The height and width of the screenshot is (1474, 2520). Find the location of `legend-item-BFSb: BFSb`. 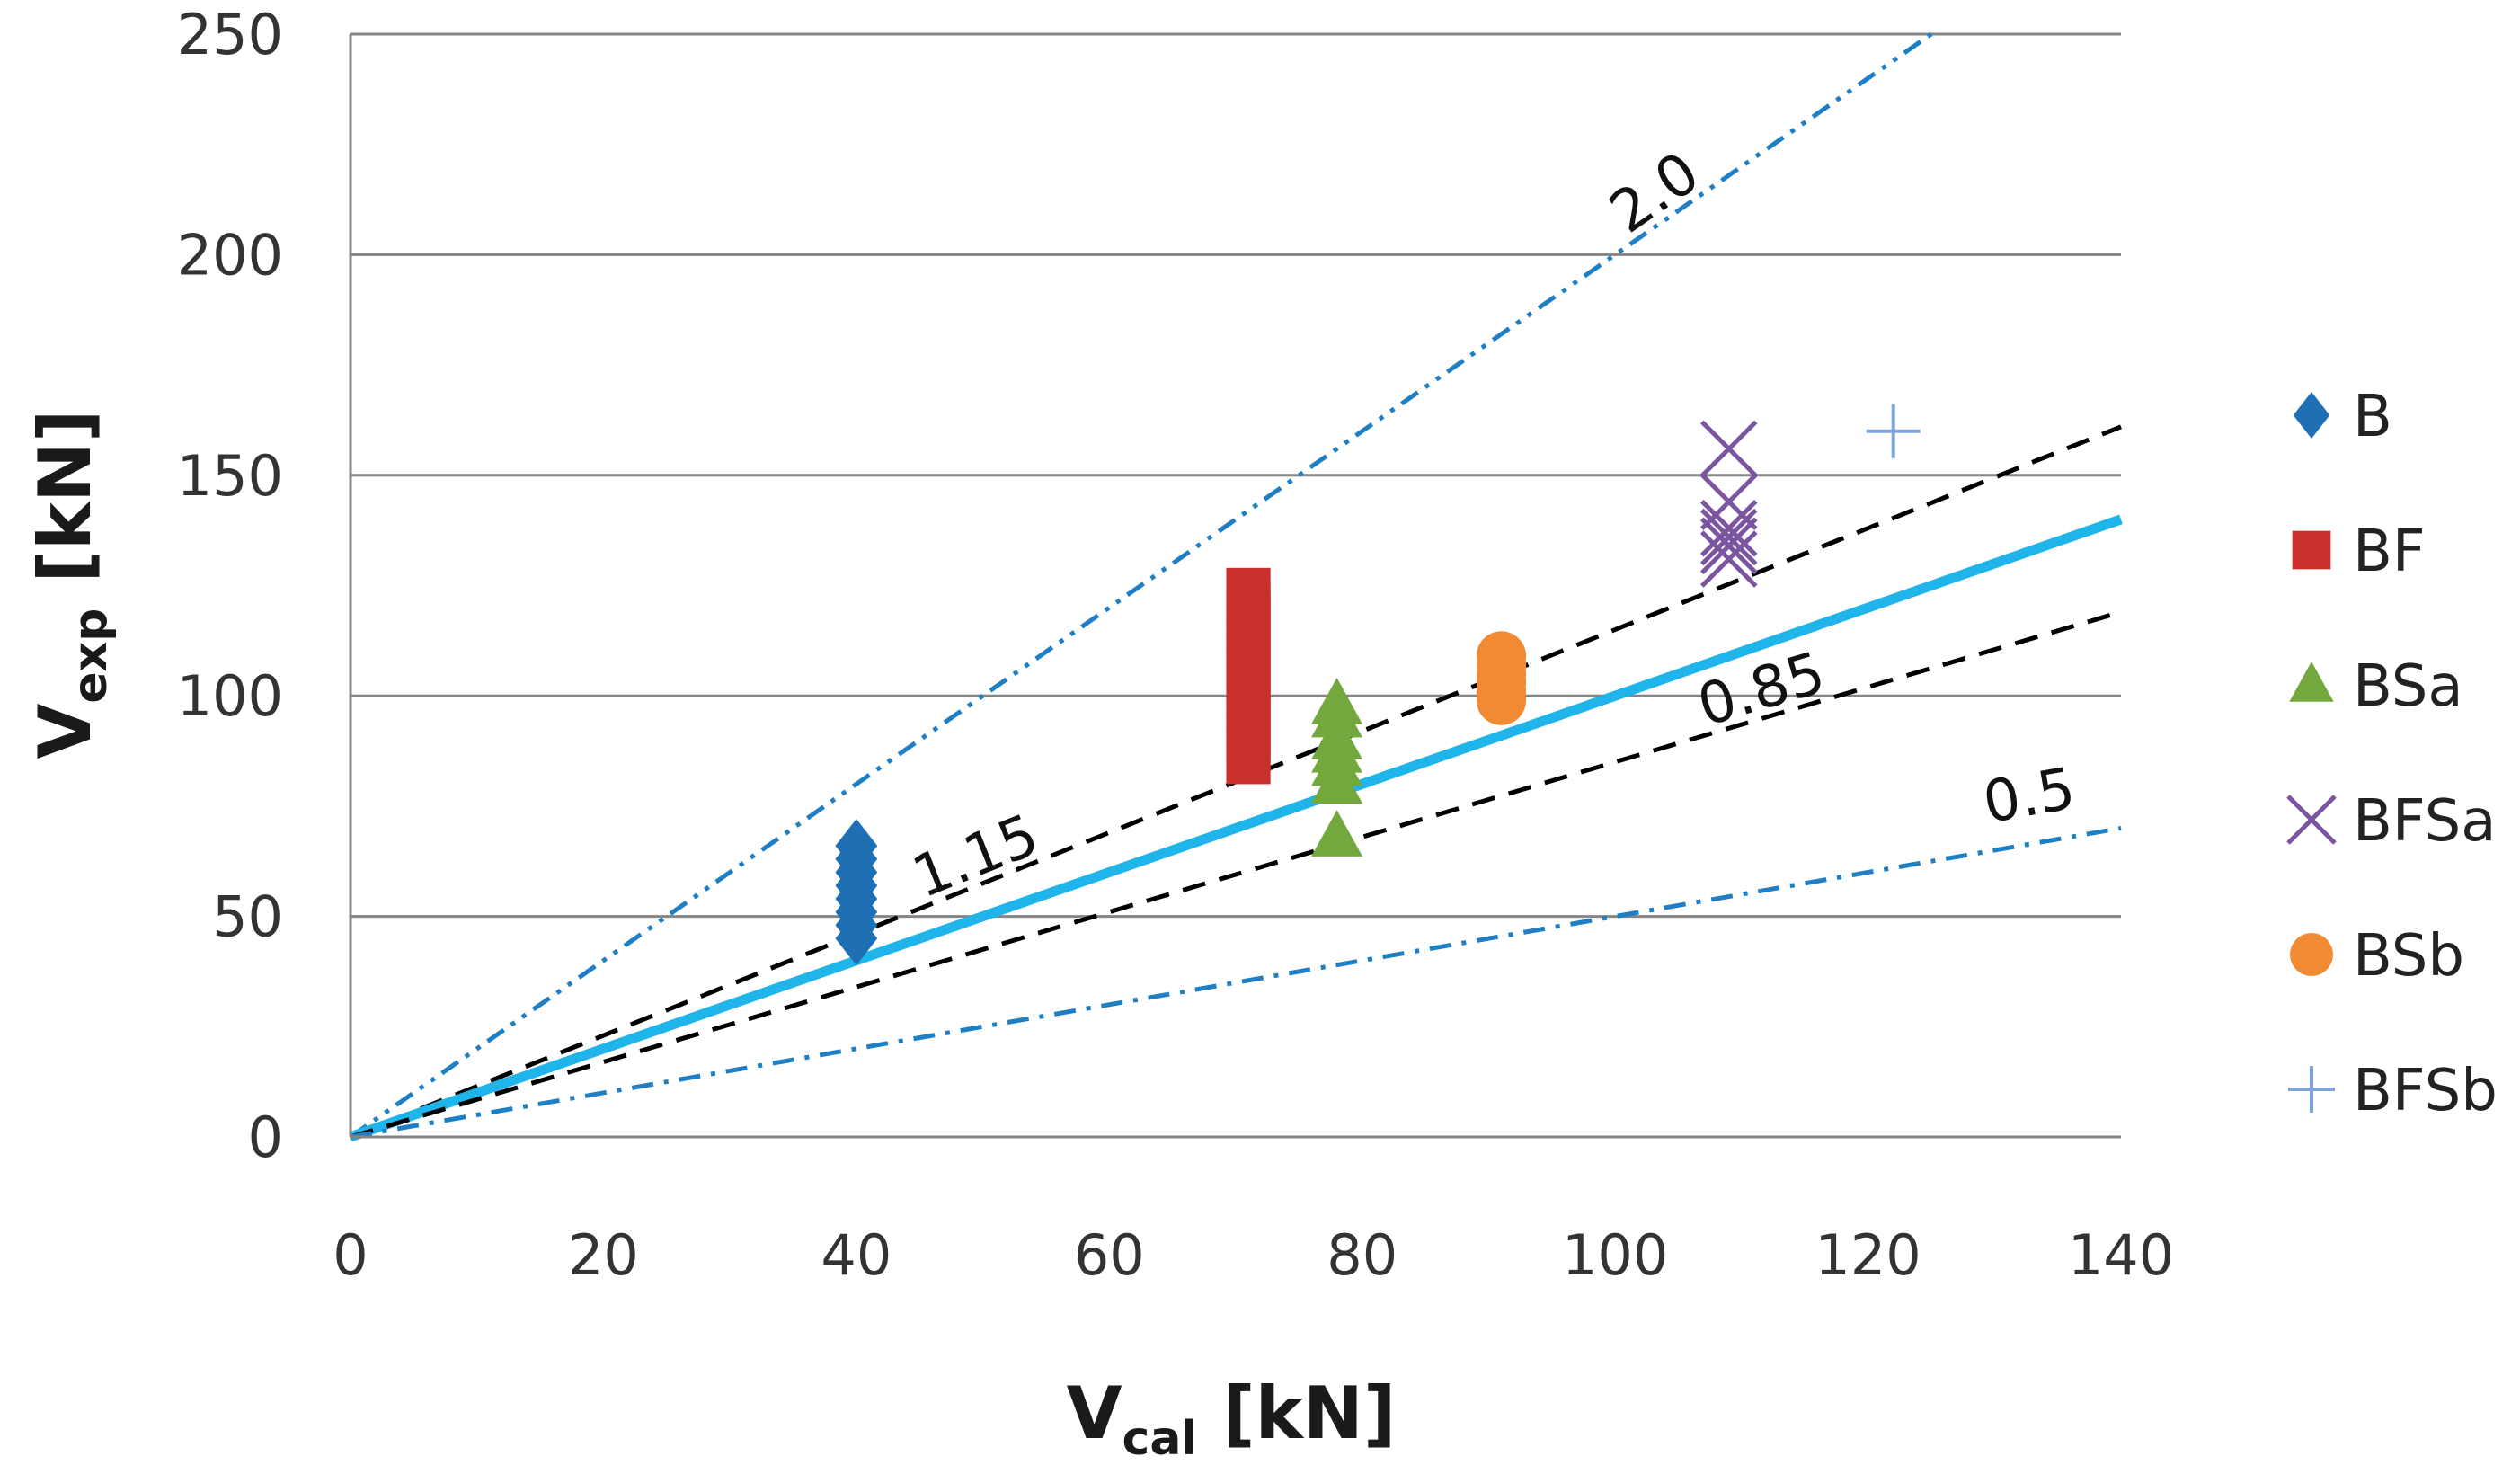

legend-item-BFSb: BFSb is located at coordinates (2393, 1091).